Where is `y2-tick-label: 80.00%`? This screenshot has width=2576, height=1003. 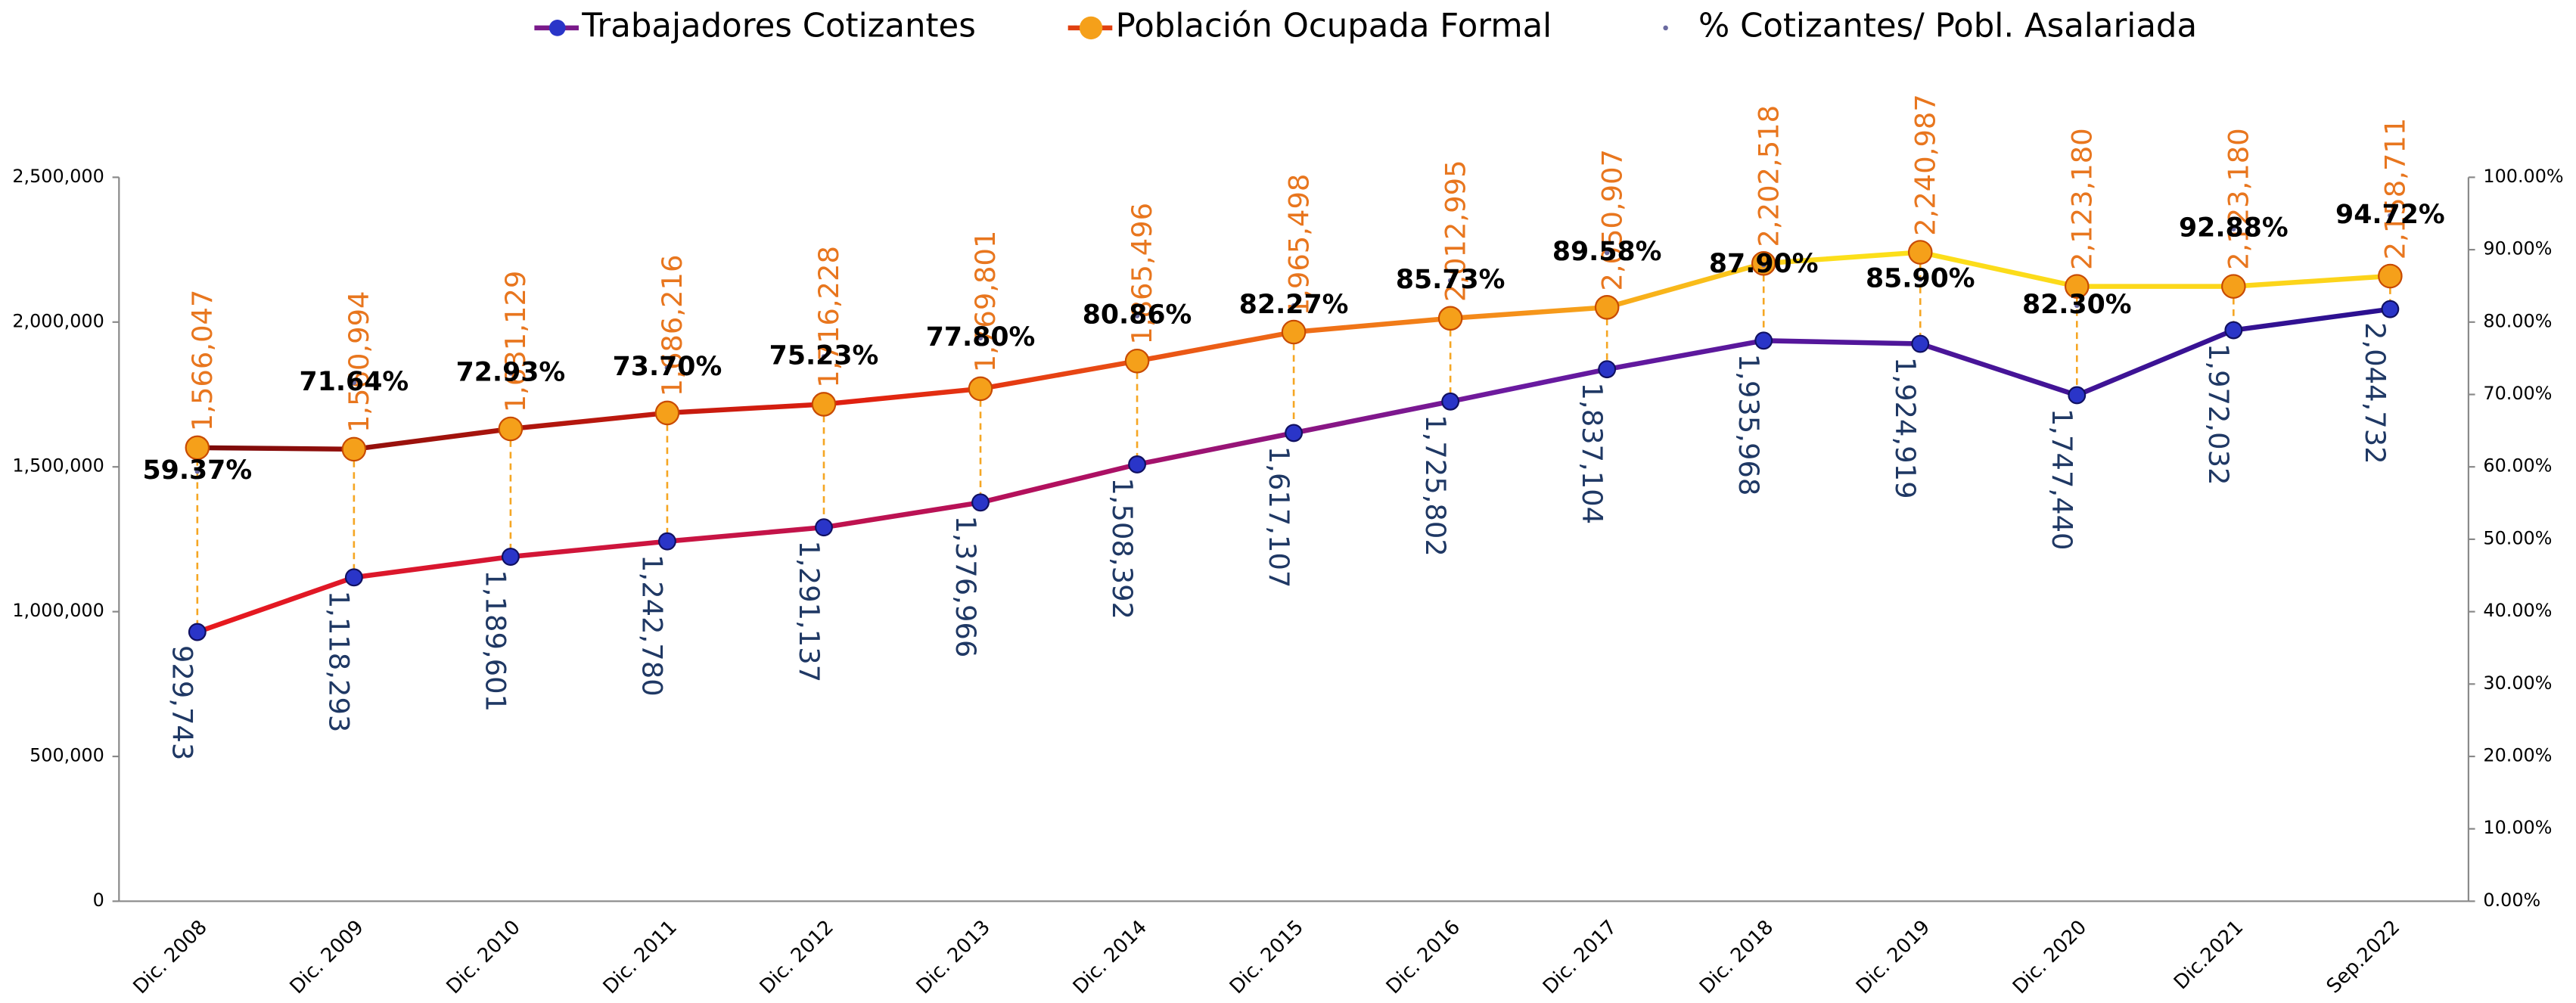 y2-tick-label: 80.00% is located at coordinates (2517, 320).